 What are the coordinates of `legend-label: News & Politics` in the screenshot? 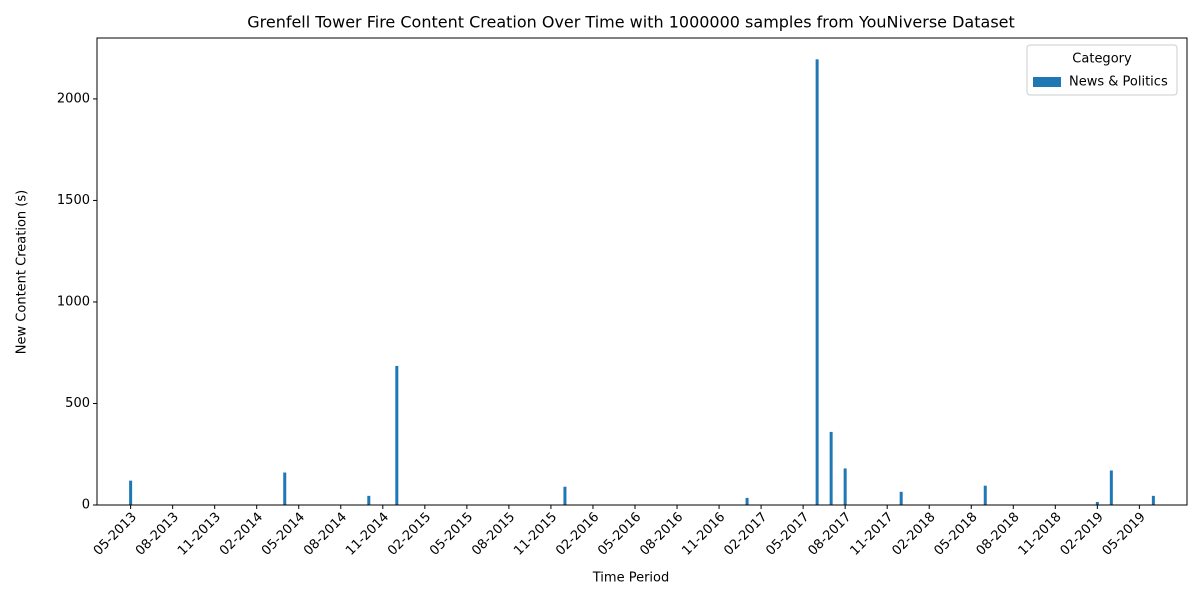 It's located at (1118, 82).